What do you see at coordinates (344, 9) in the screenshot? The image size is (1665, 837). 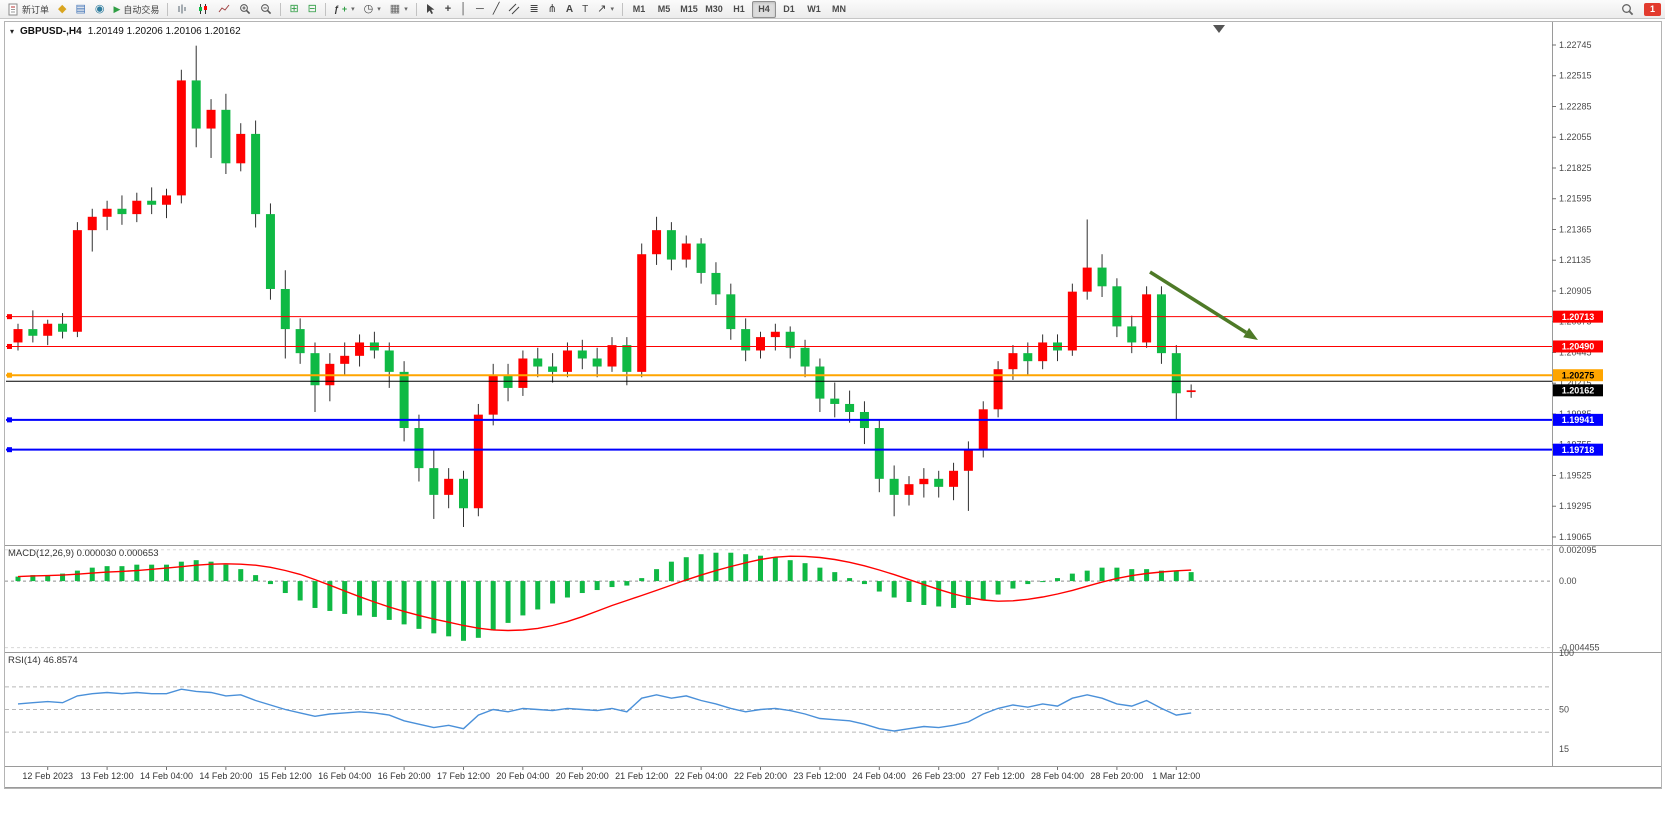 I see `indicators-button: ƒ + ▾` at bounding box center [344, 9].